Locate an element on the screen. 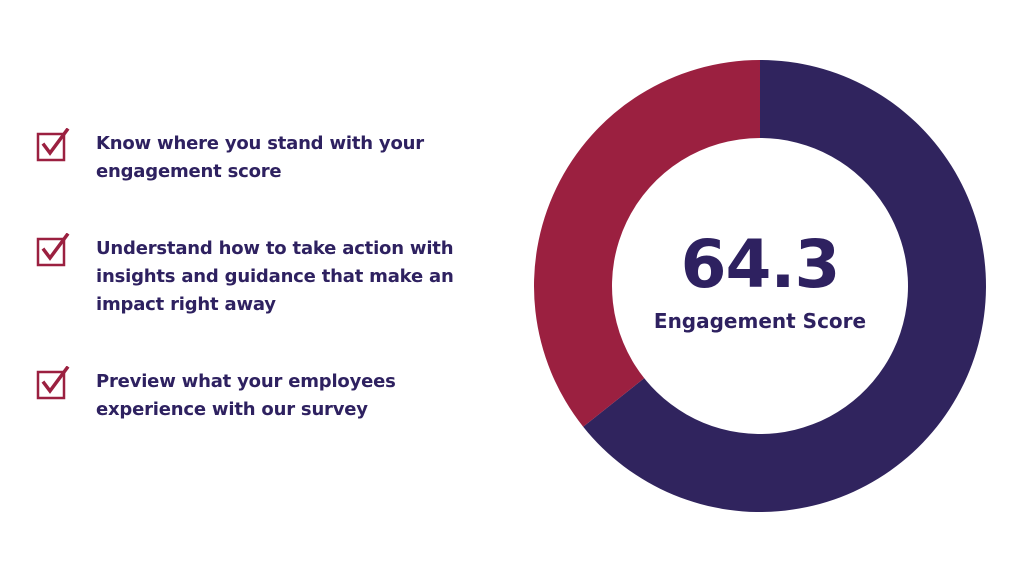  score-value: 64.3 is located at coordinates (760, 264).